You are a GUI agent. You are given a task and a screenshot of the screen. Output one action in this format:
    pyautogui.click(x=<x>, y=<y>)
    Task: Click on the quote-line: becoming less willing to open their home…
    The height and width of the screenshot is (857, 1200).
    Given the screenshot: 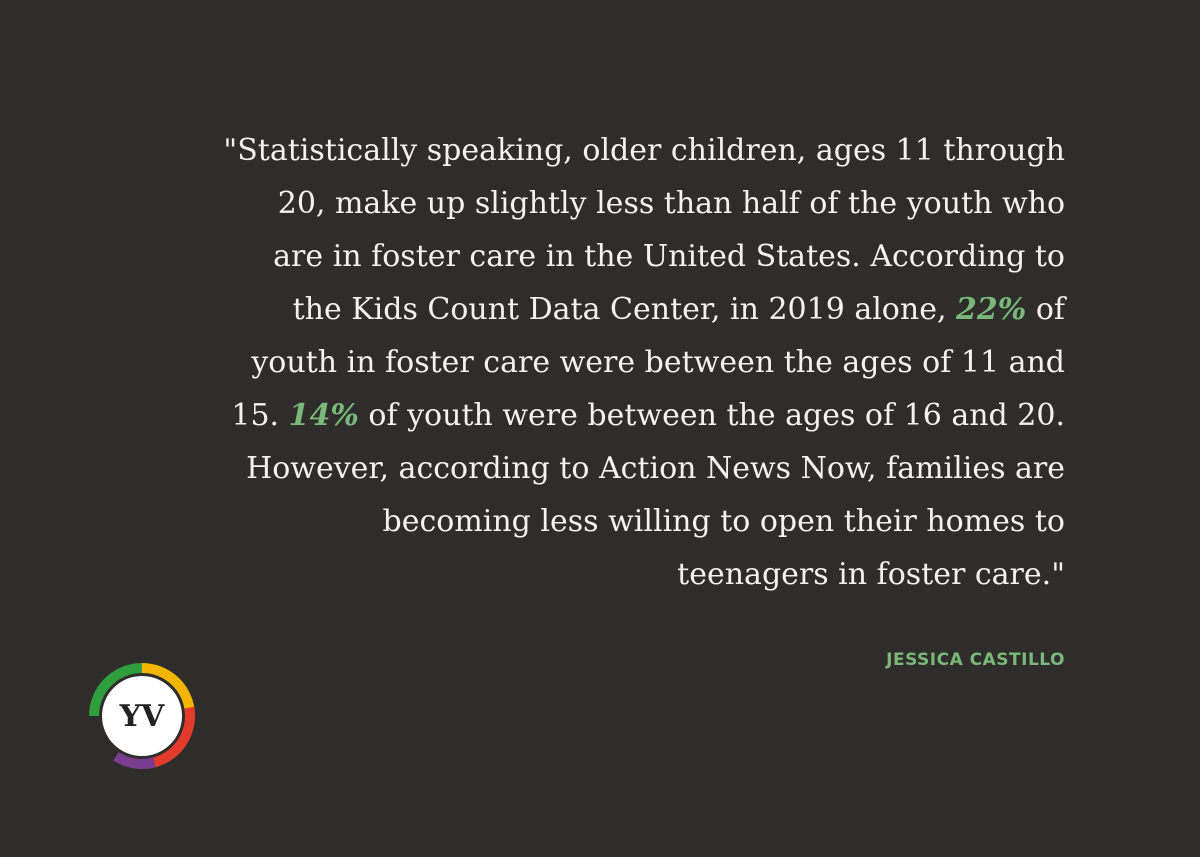 What is the action you would take?
    pyautogui.click(x=565, y=521)
    